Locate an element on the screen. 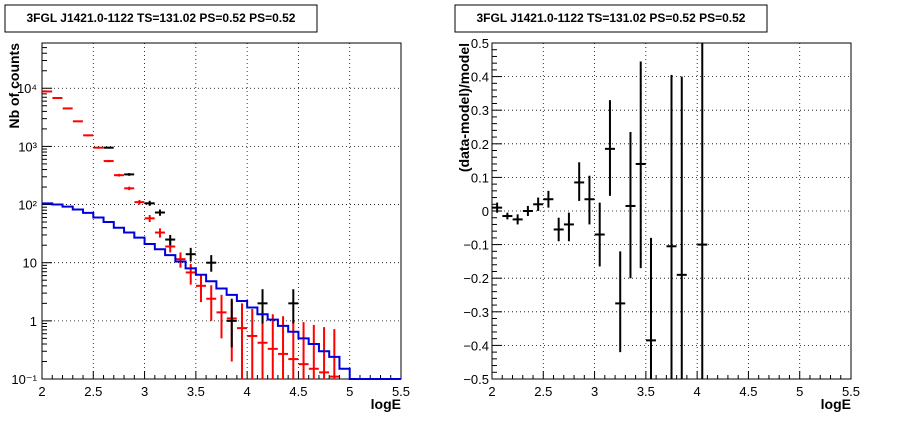 This screenshot has height=421, width=898. y-tick-label: 0.5 is located at coordinates (480, 43).